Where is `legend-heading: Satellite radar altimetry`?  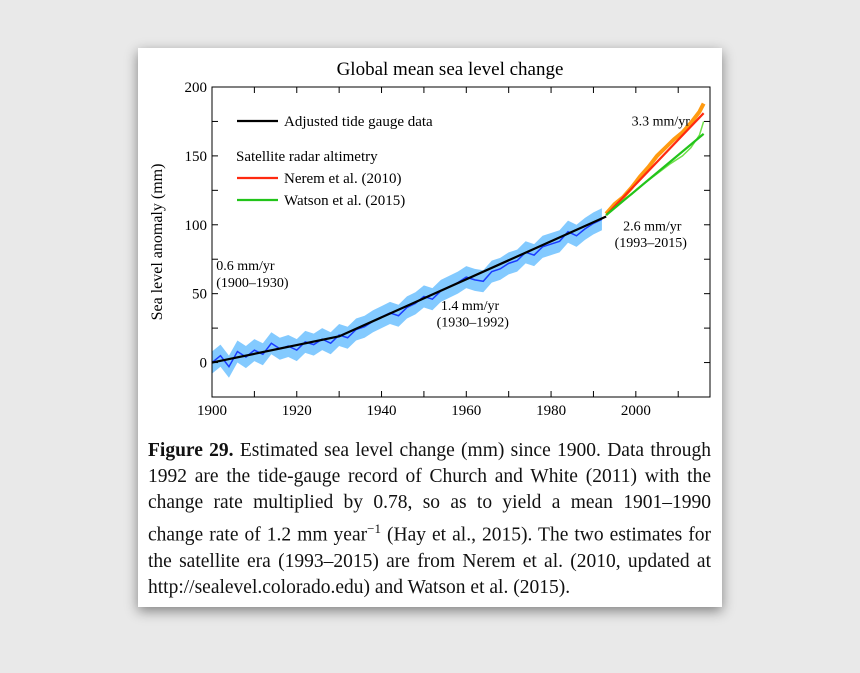 legend-heading: Satellite radar altimetry is located at coordinates (307, 157).